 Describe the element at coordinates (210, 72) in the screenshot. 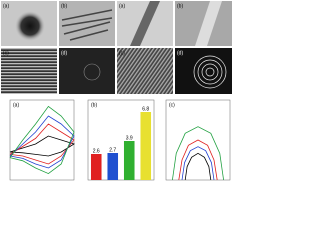

I see `diffraction-rings` at that location.